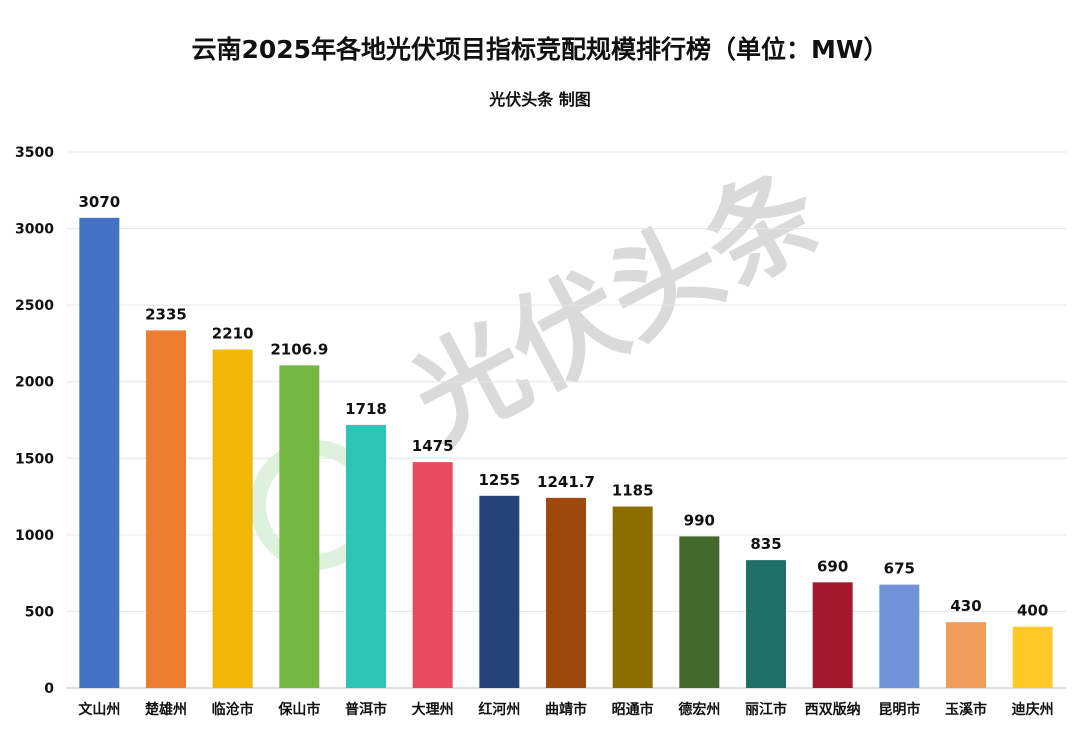 The image size is (1080, 729). What do you see at coordinates (233, 709) in the screenshot?
I see `x-tick-label: 临沧市` at bounding box center [233, 709].